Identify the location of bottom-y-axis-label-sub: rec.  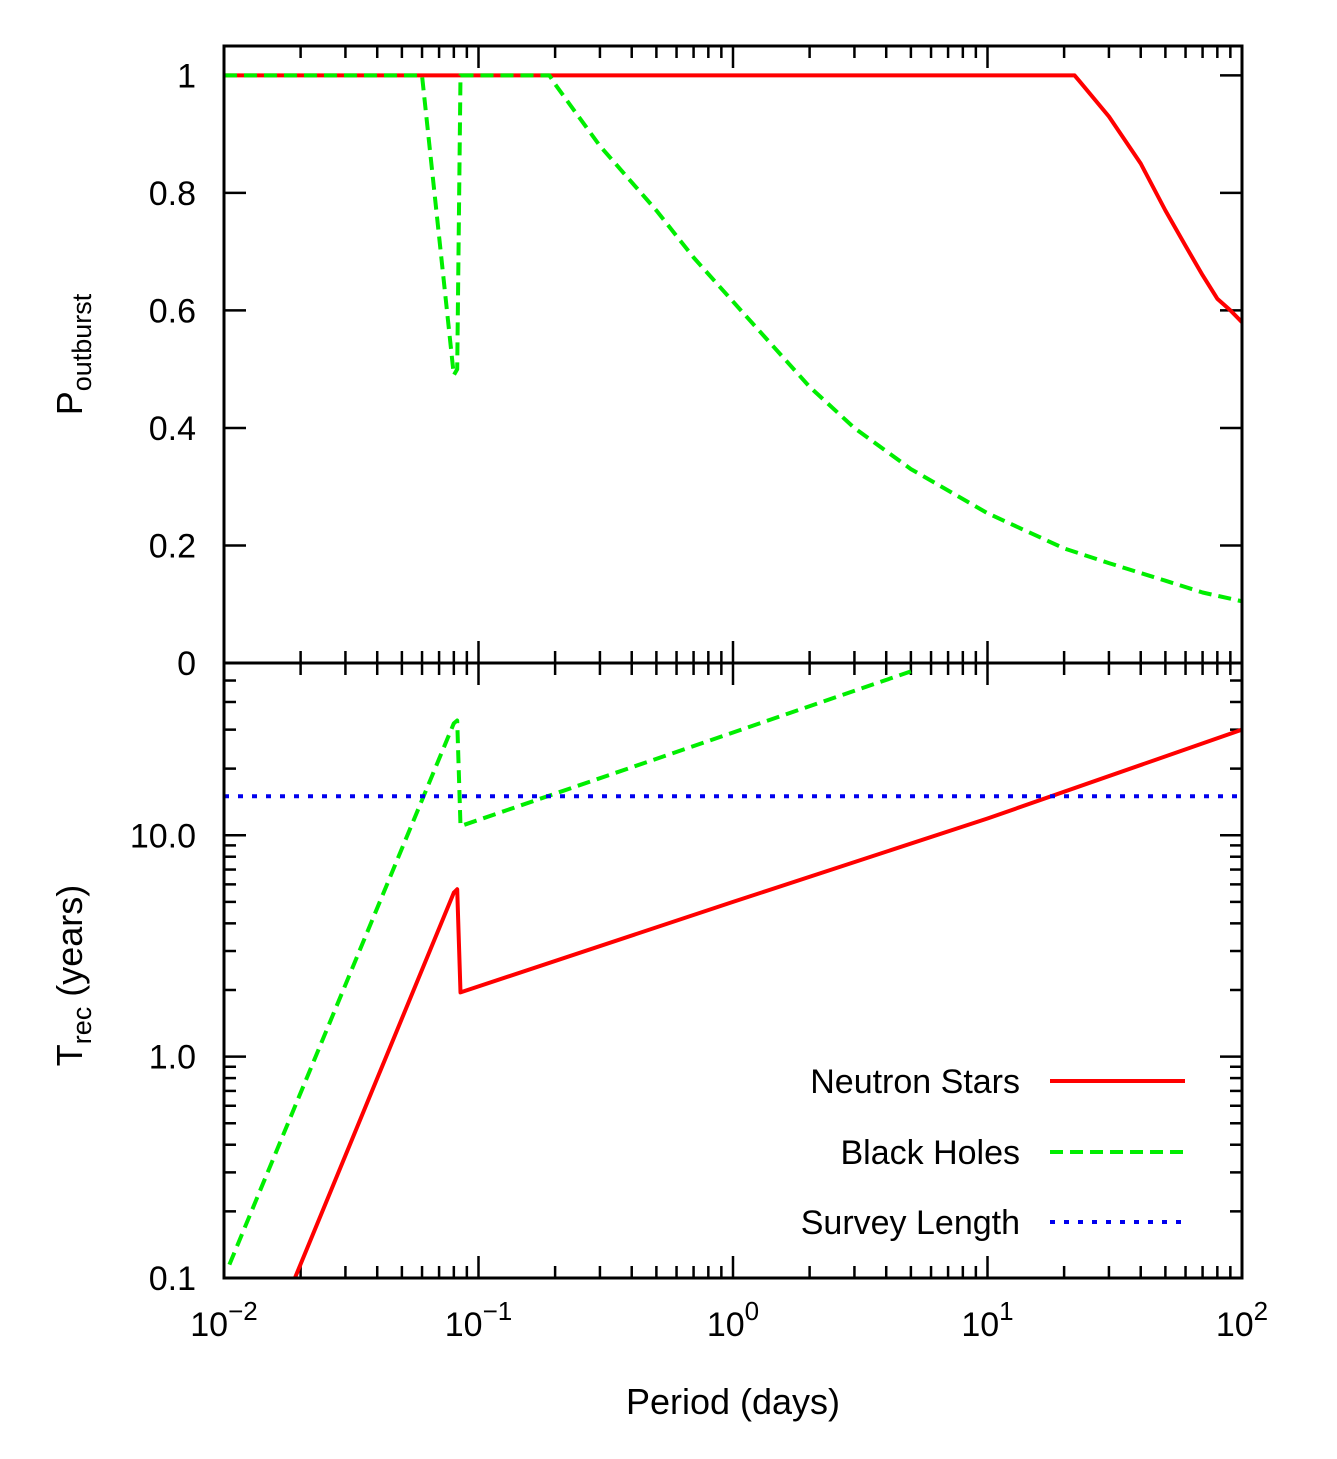
(82, 1026).